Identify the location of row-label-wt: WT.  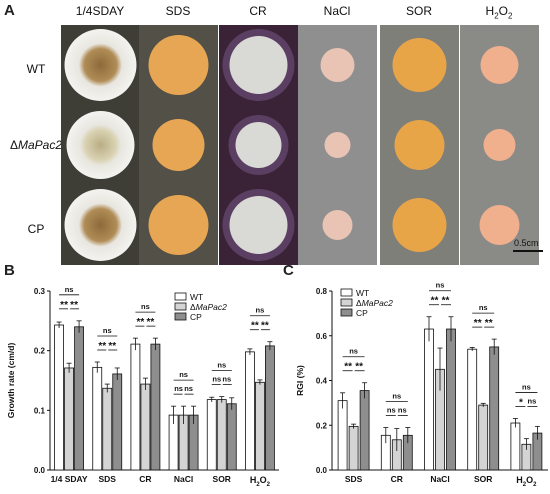
(36, 69).